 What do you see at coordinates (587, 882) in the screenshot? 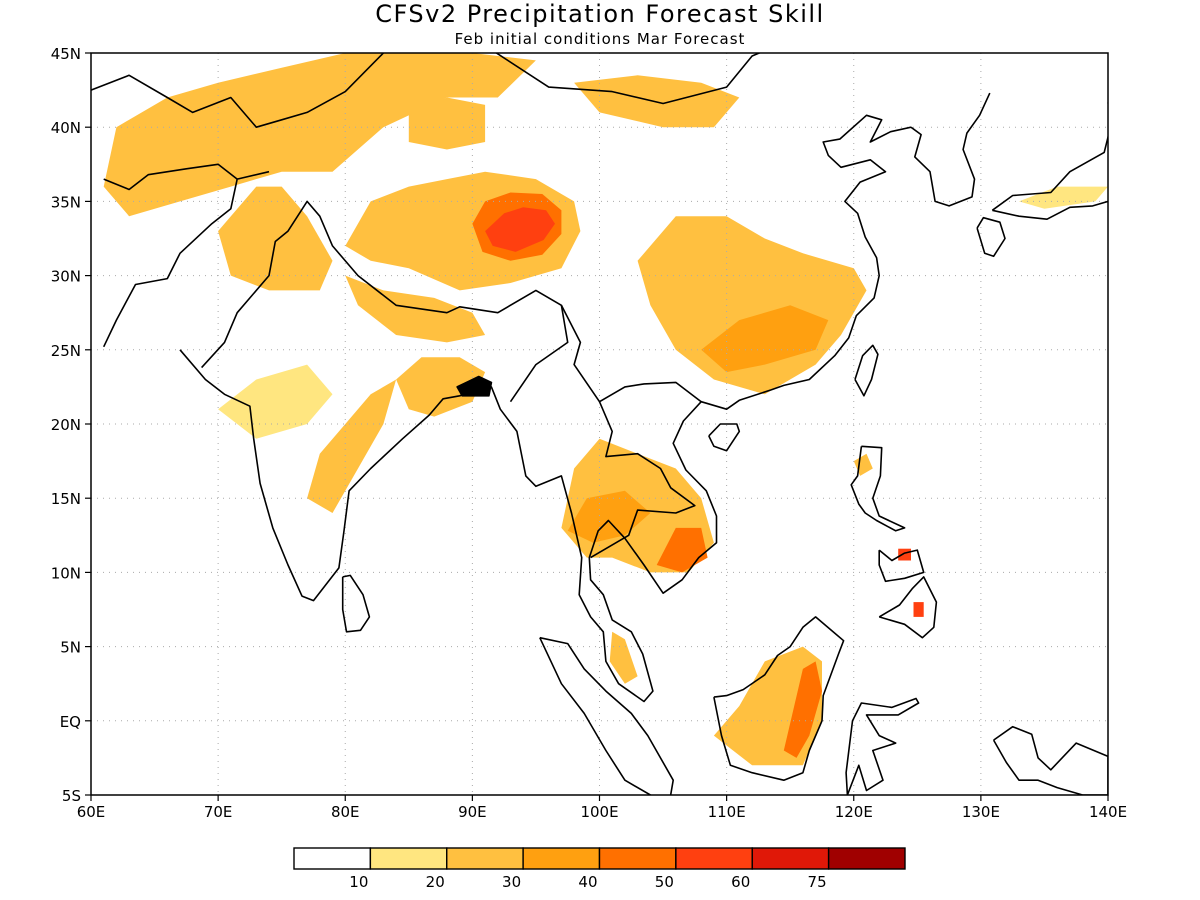
I see `colorbar-label: 40` at bounding box center [587, 882].